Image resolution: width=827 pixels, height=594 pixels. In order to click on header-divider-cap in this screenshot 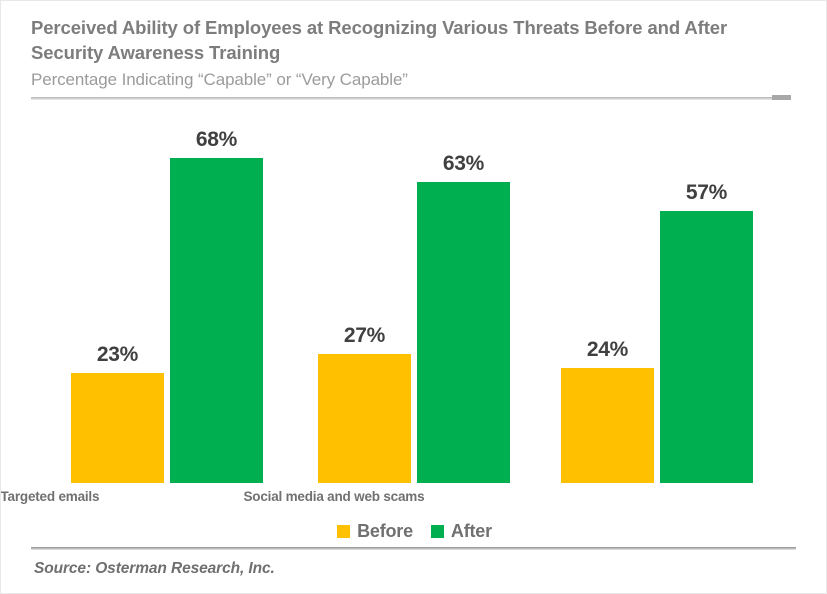, I will do `click(781, 97)`.